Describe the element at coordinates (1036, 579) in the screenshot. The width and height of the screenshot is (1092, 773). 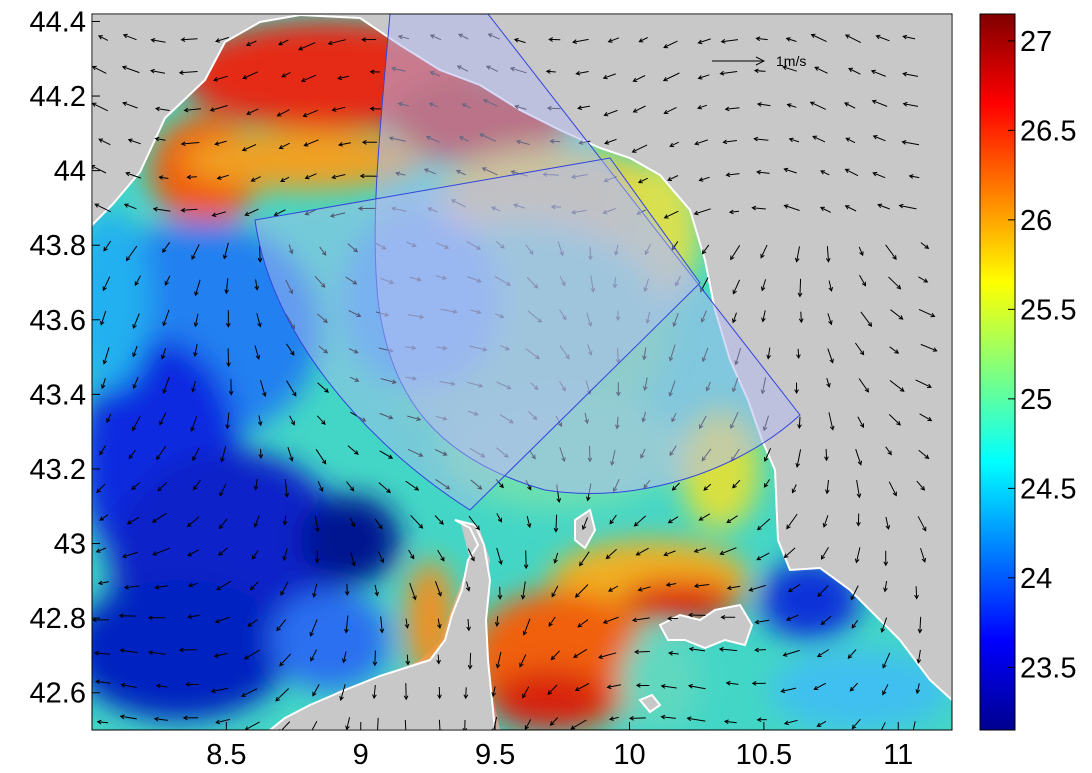
I see `colorbar-tick-label: 24` at that location.